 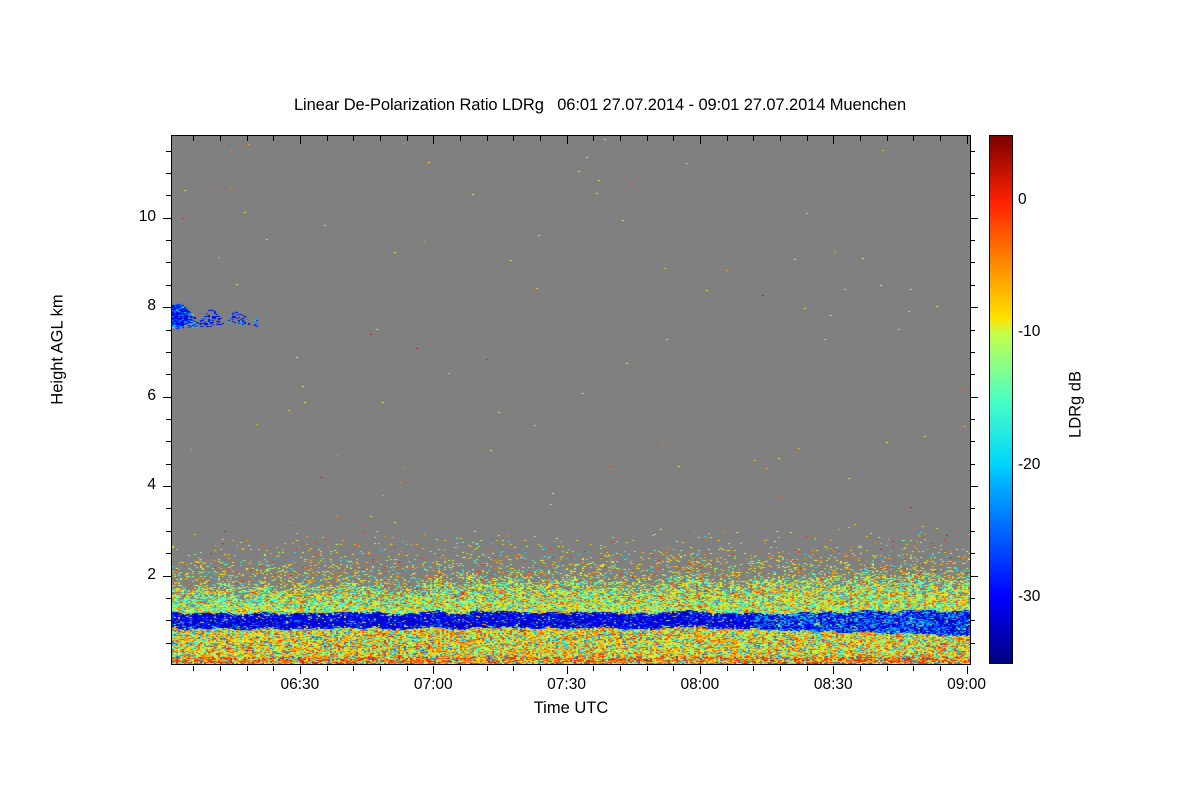 What do you see at coordinates (151, 574) in the screenshot?
I see `y-tick-label: 2` at bounding box center [151, 574].